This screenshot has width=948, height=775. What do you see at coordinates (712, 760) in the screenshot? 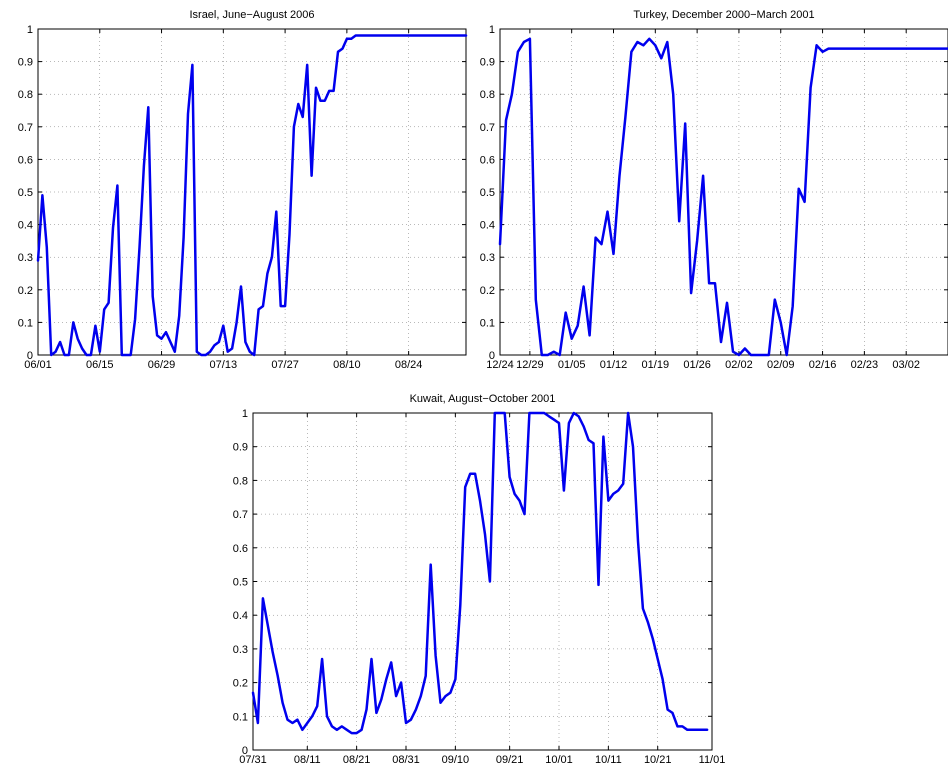
I see `x-tick-label: 11/01` at bounding box center [712, 760].